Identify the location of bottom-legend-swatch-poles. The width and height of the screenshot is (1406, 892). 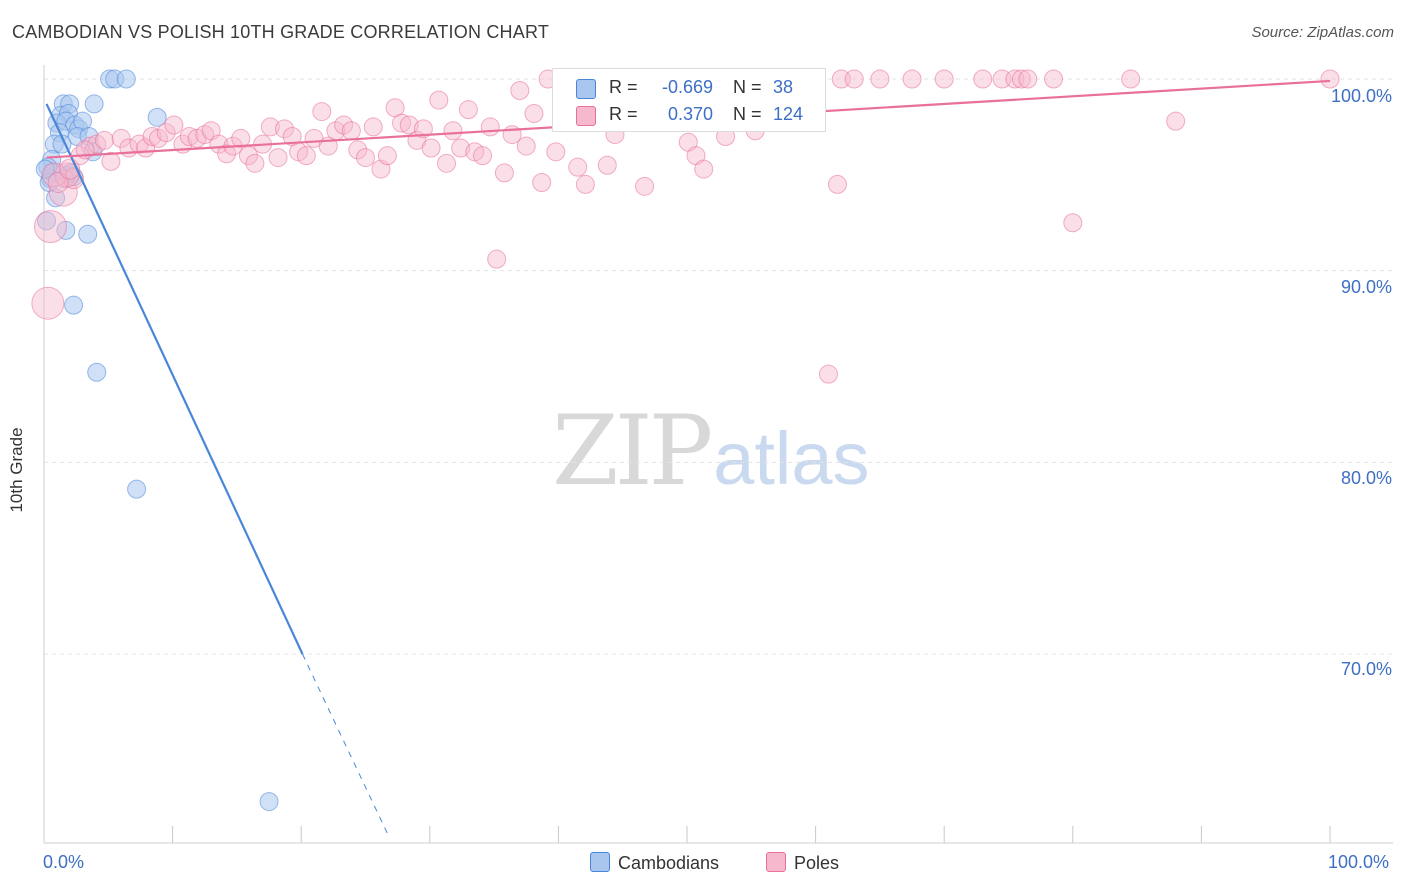
(776, 862).